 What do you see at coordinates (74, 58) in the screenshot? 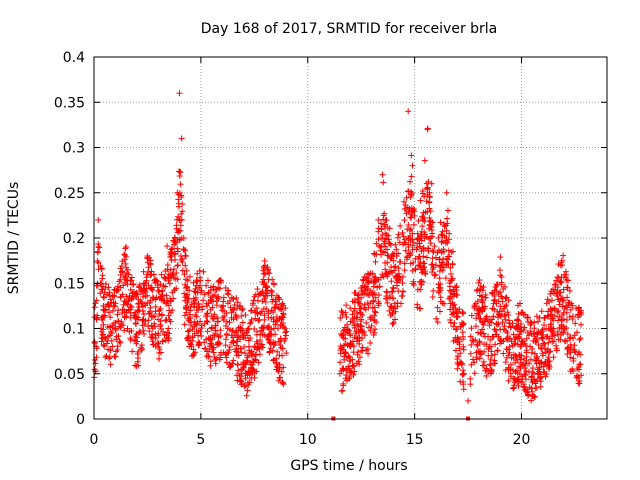
I see `y-tick-label: 0.4` at bounding box center [74, 58].